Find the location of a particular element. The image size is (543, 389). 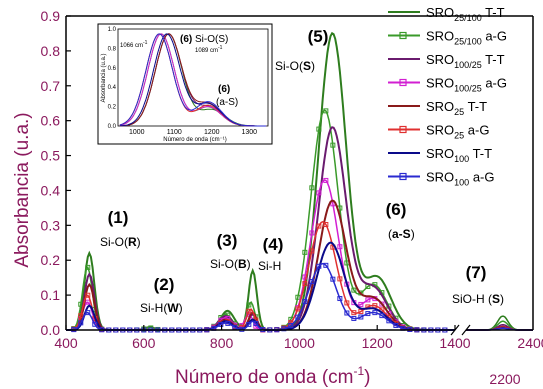

inset-y-tick-label: 1.0 is located at coordinates (112, 30).